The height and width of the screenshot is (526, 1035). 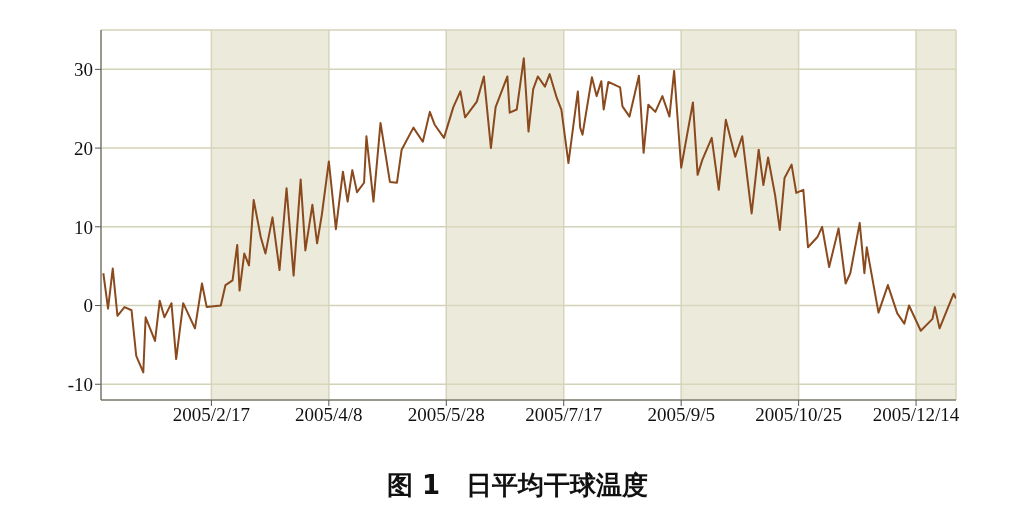 I want to click on y-tick-label: -10, so click(x=80, y=384).